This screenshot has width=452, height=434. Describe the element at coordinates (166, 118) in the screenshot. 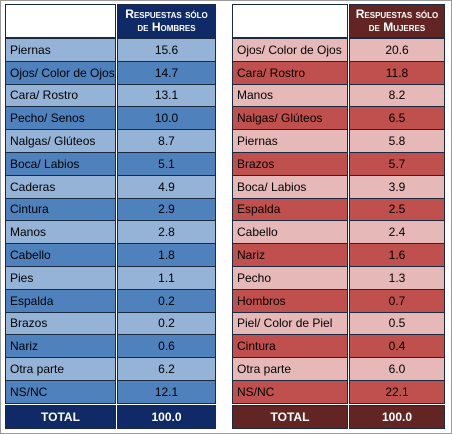

I see `row-value: 10.0` at that location.